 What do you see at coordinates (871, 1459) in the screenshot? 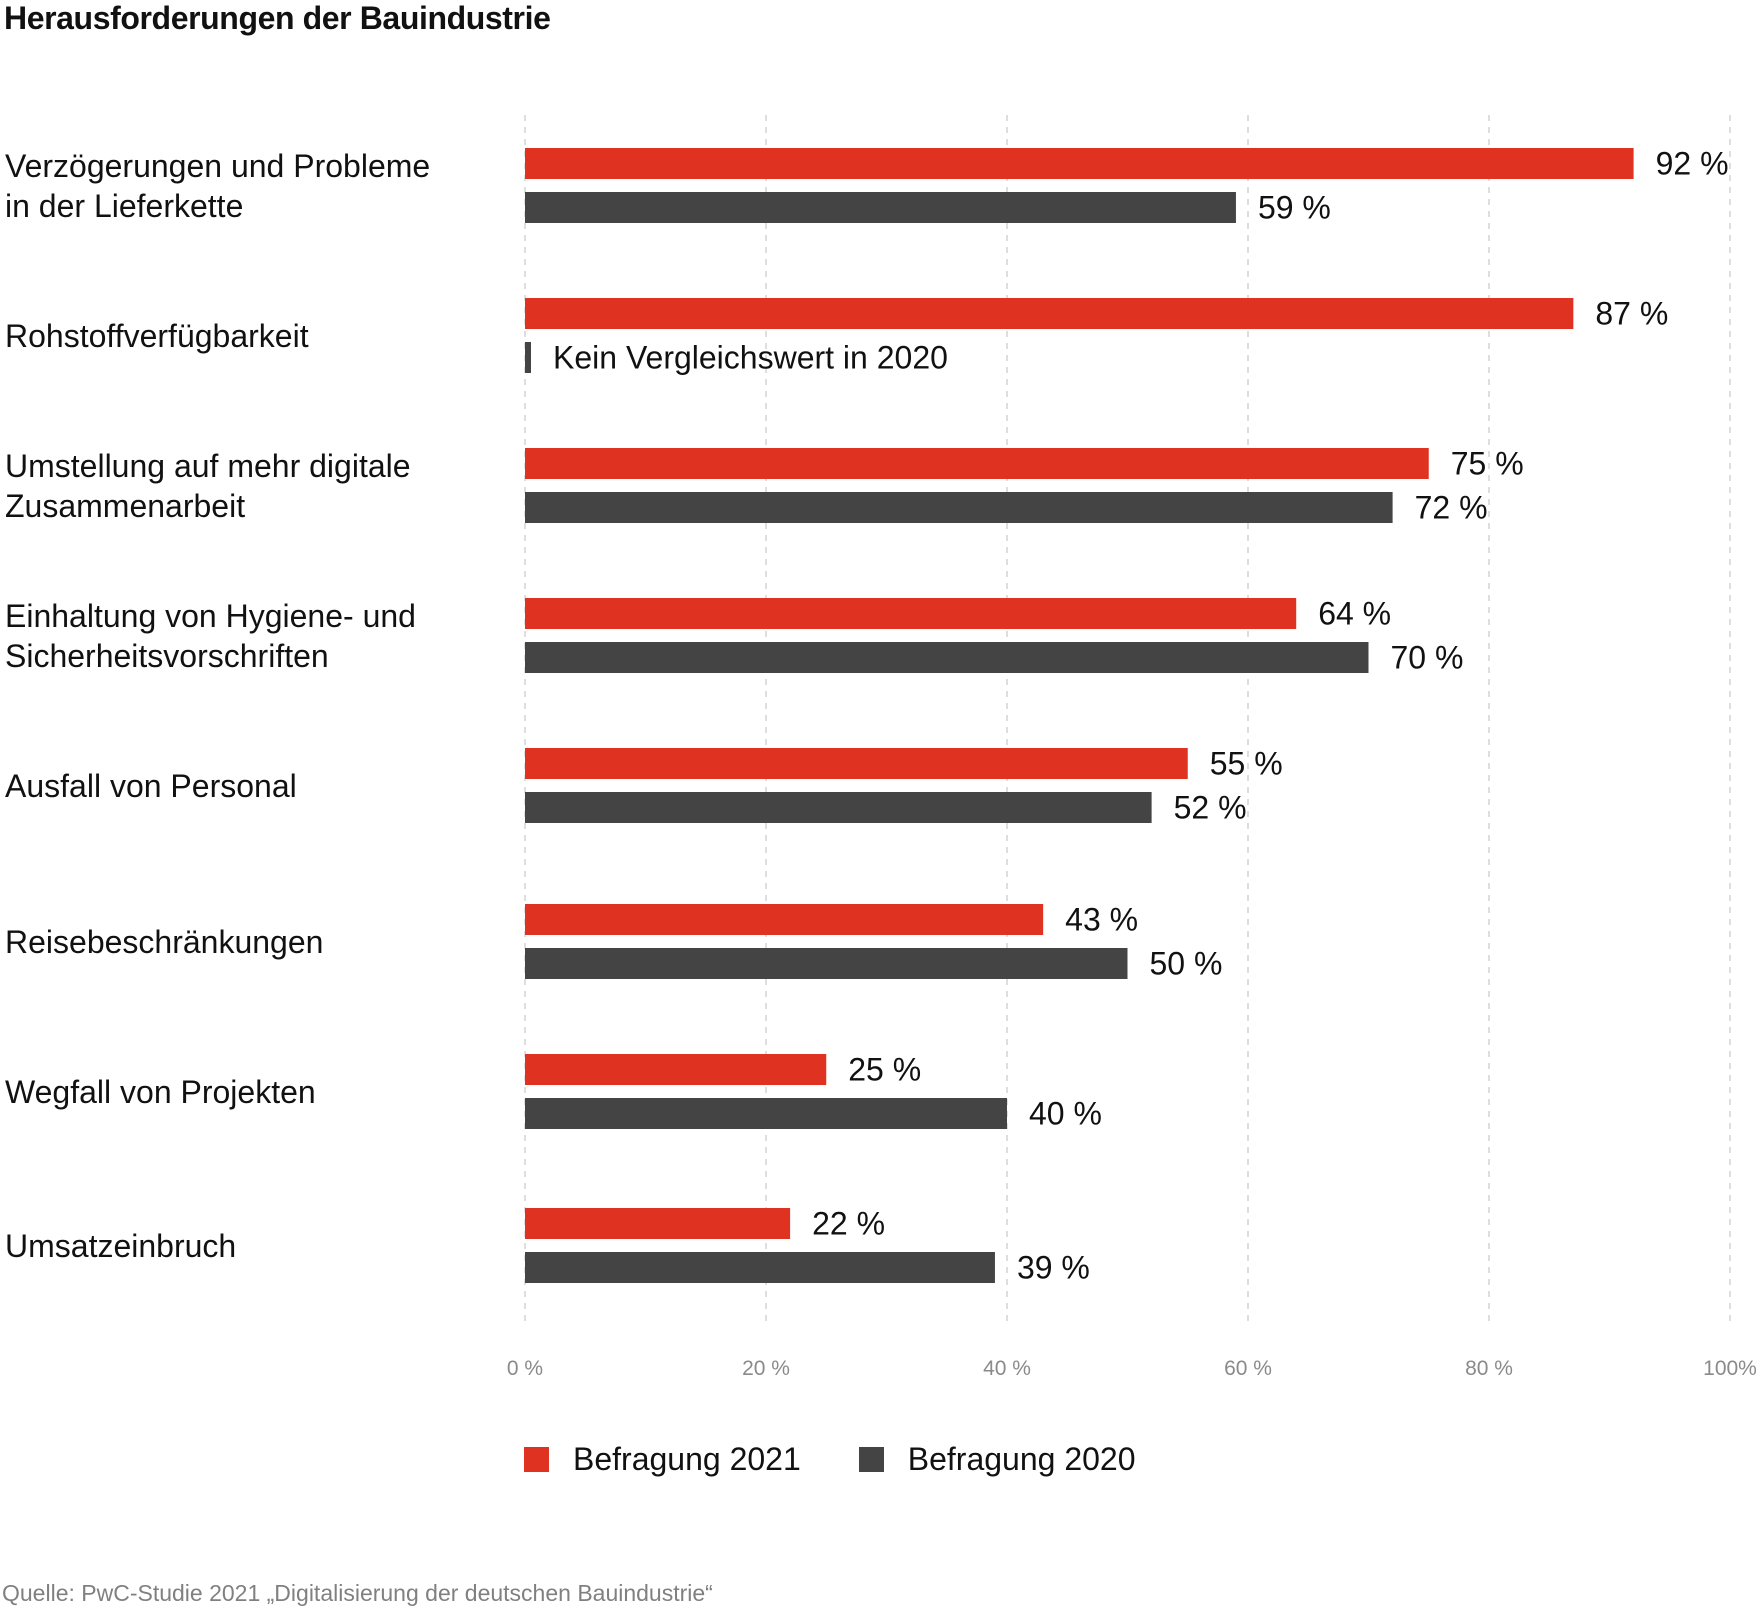
I see `legend-swatch-2020` at bounding box center [871, 1459].